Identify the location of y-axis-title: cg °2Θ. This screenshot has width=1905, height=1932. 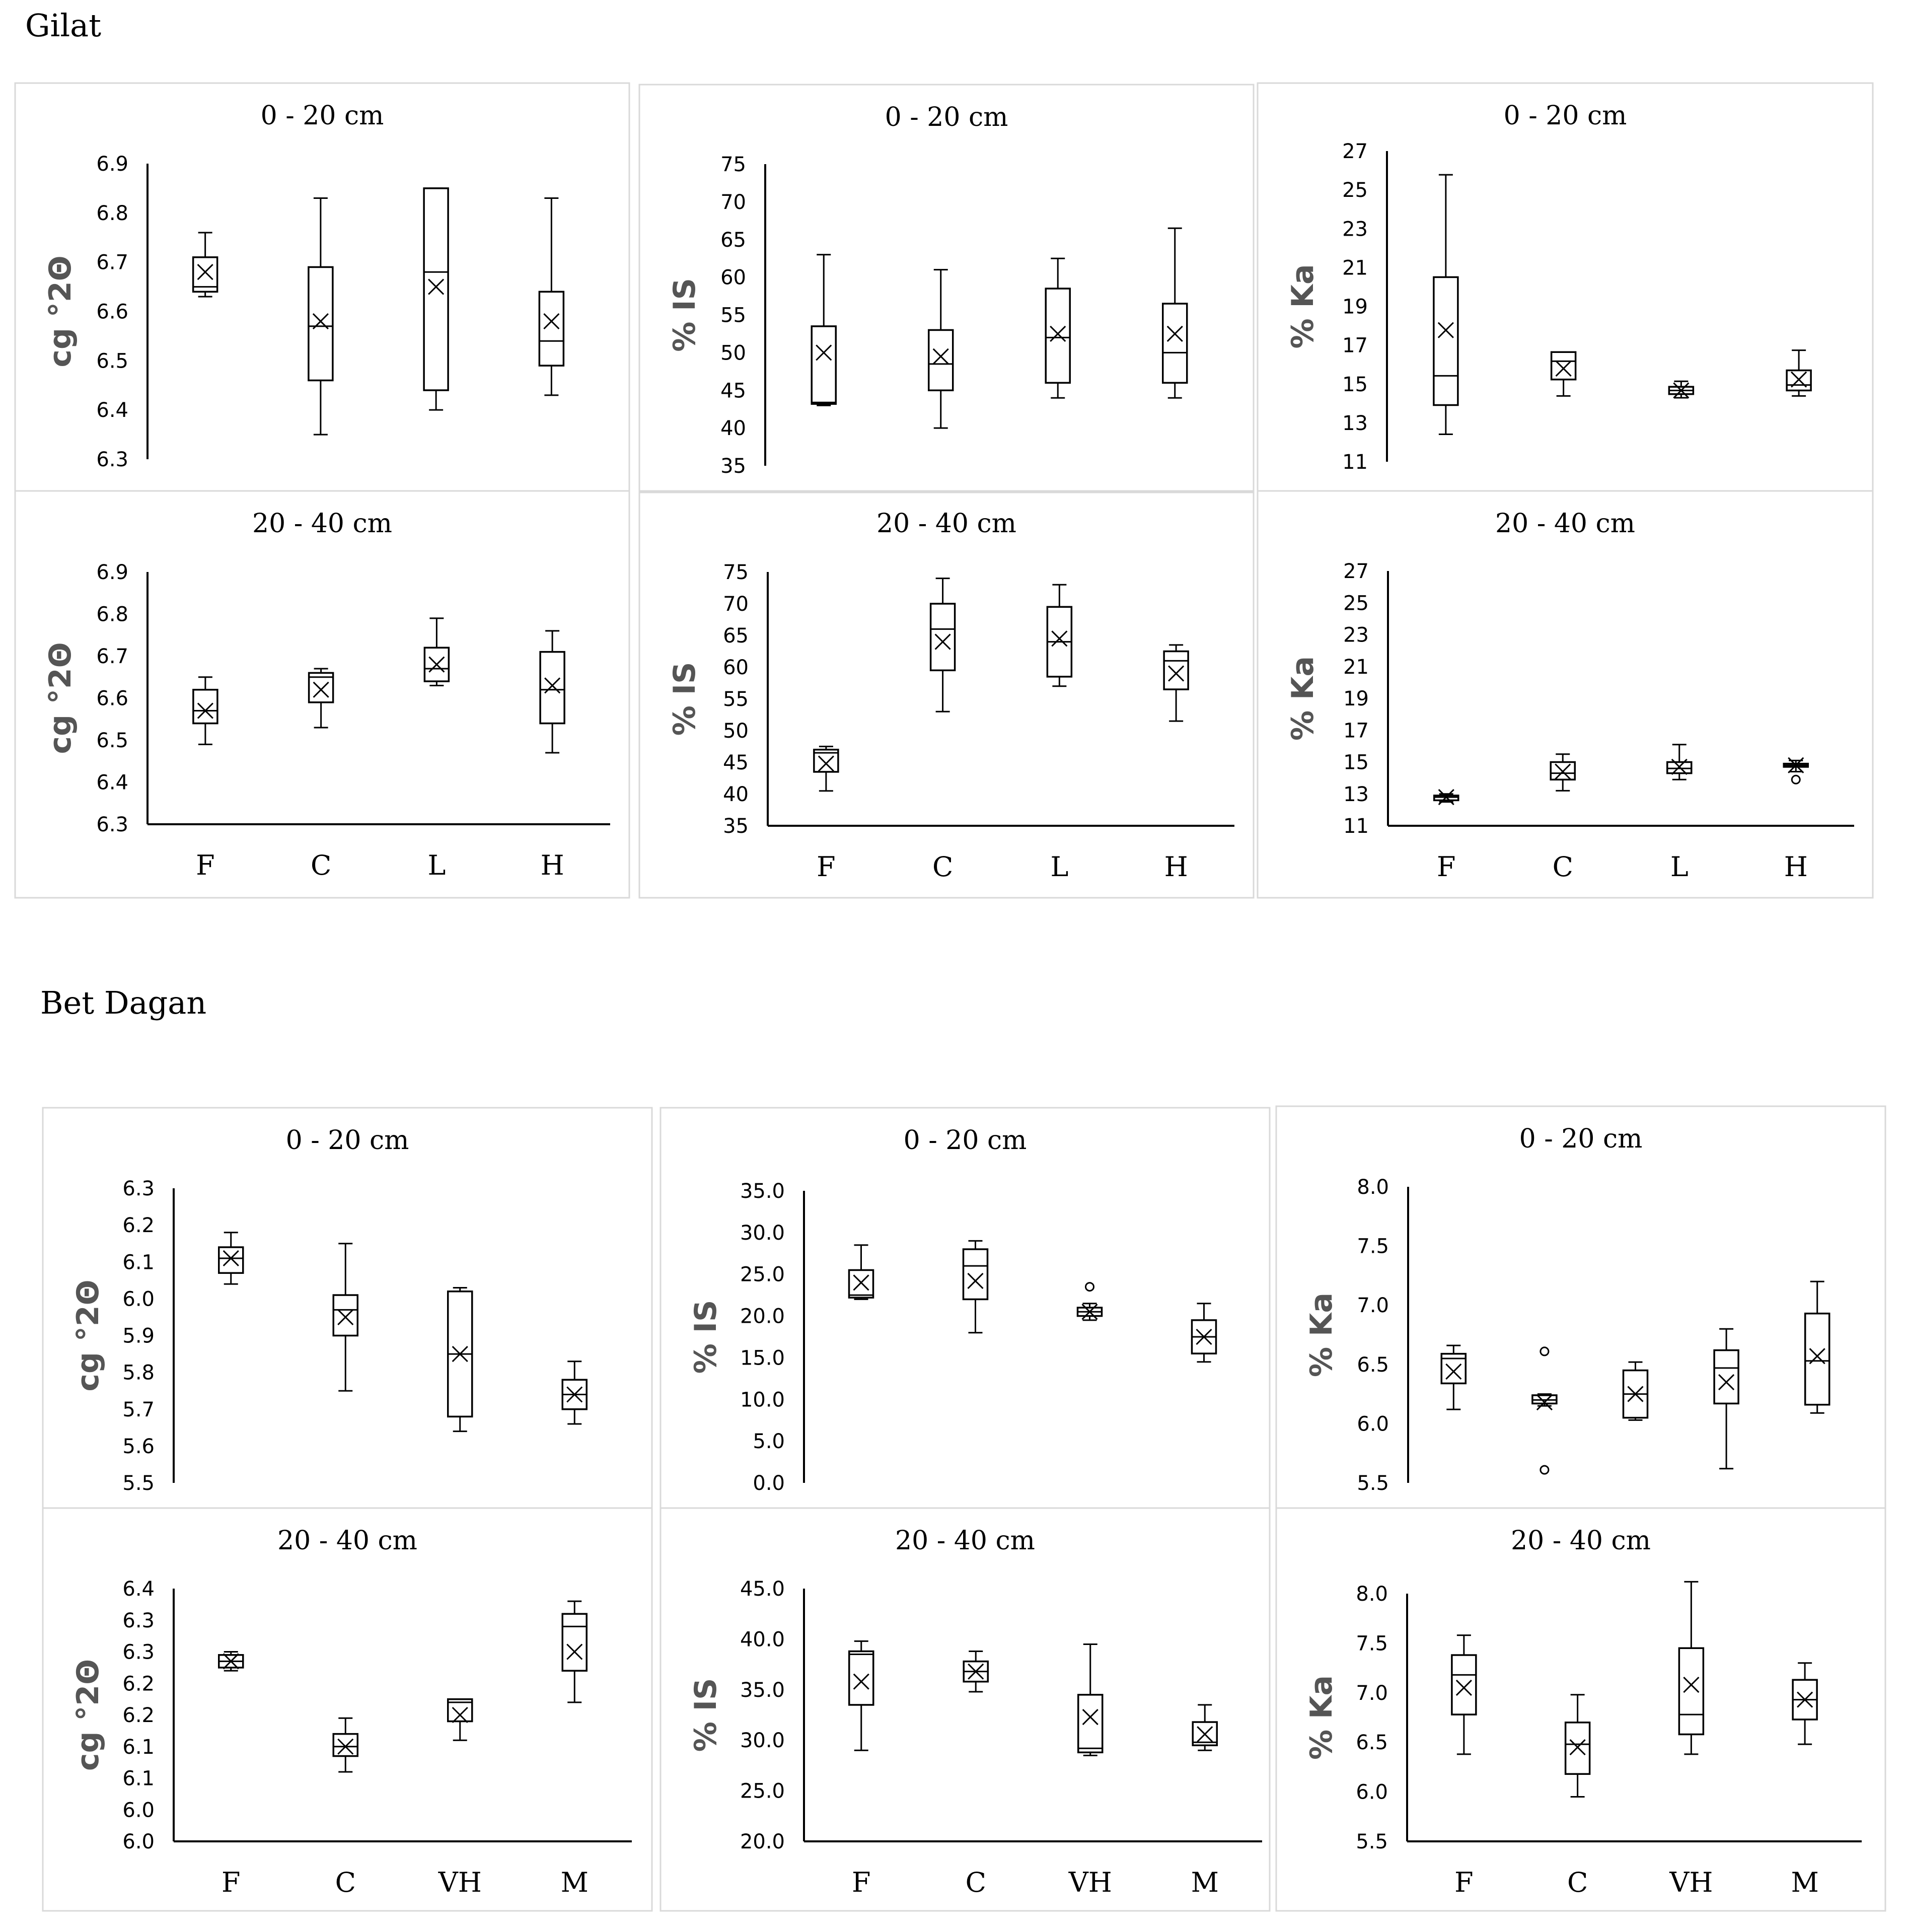
(60, 311).